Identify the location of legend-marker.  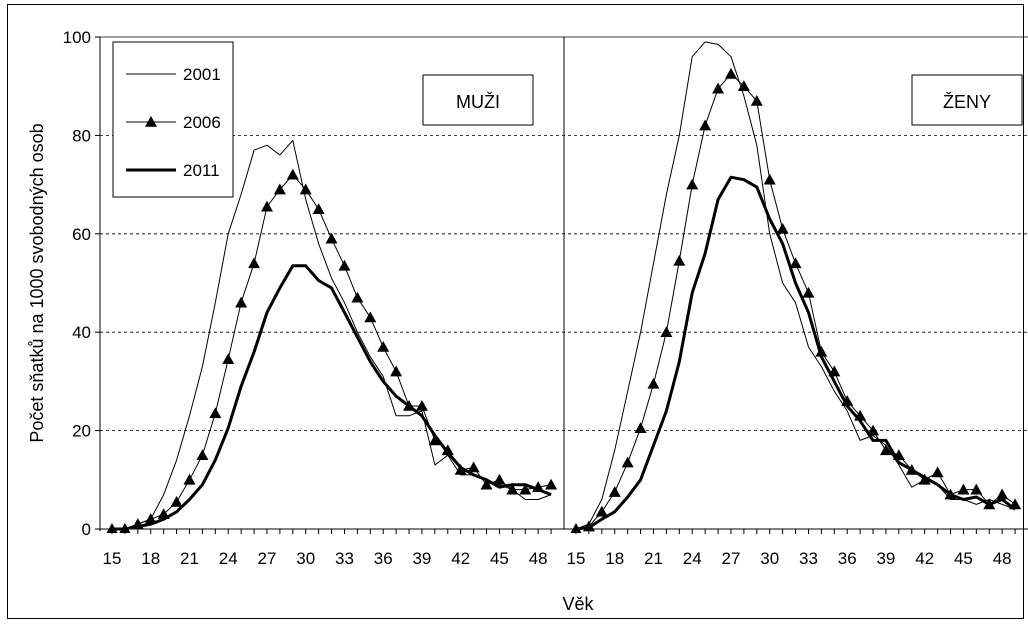
(151, 121).